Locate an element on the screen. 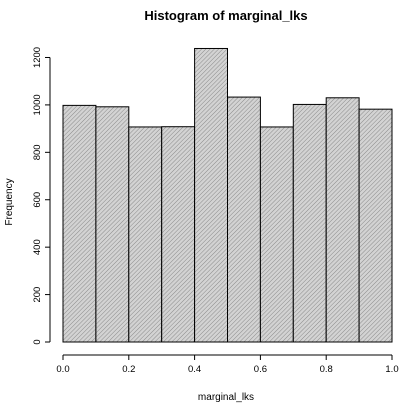 Image resolution: width=414 pixels, height=405 pixels. y-axis-label: Frequency is located at coordinates (9, 201).